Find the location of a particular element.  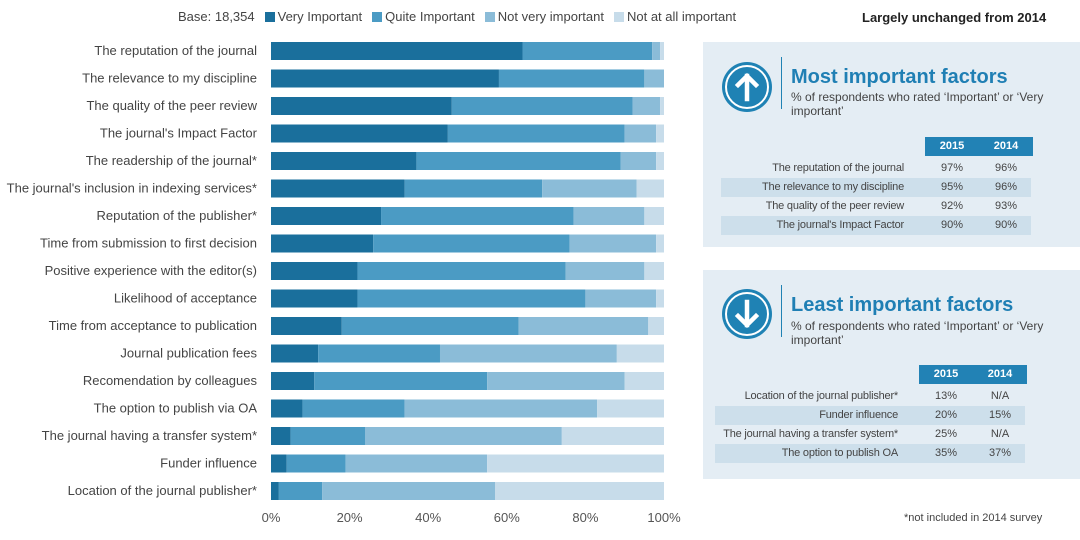

legend-swatch-not-very-important is located at coordinates (489, 16).